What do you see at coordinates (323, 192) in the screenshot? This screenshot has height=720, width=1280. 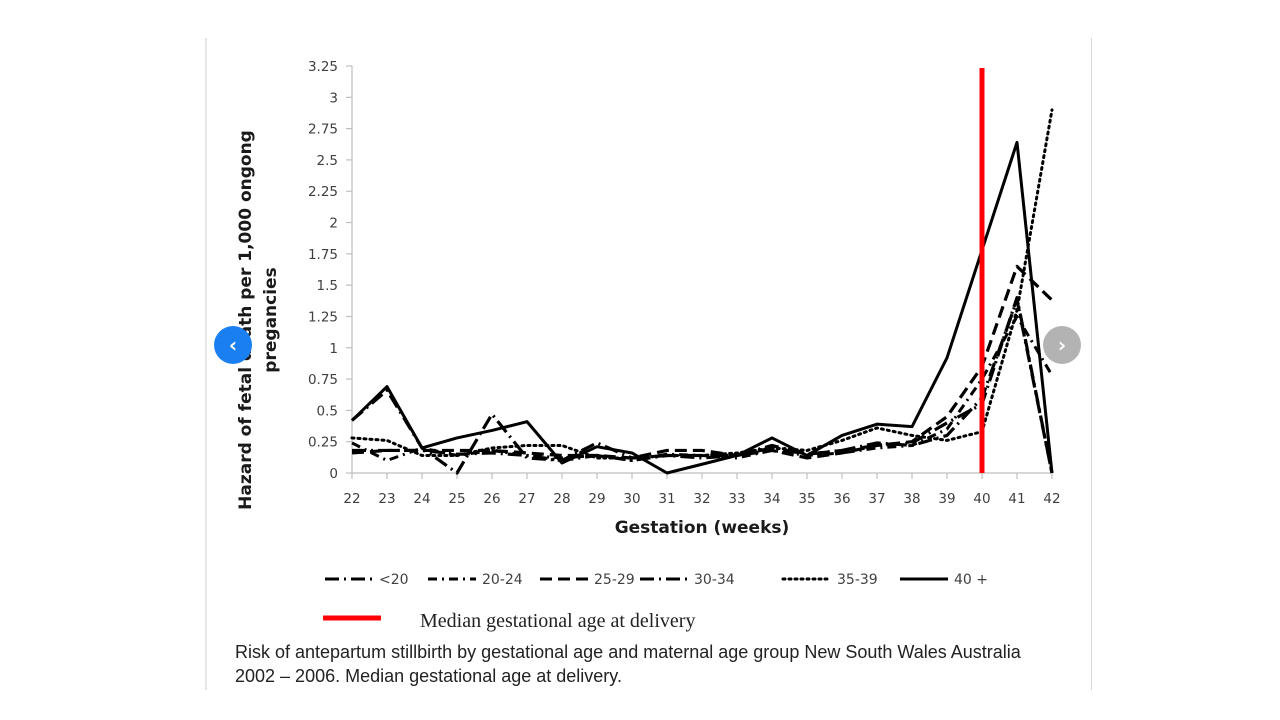 I see `y-tick-label: 2.25` at bounding box center [323, 192].